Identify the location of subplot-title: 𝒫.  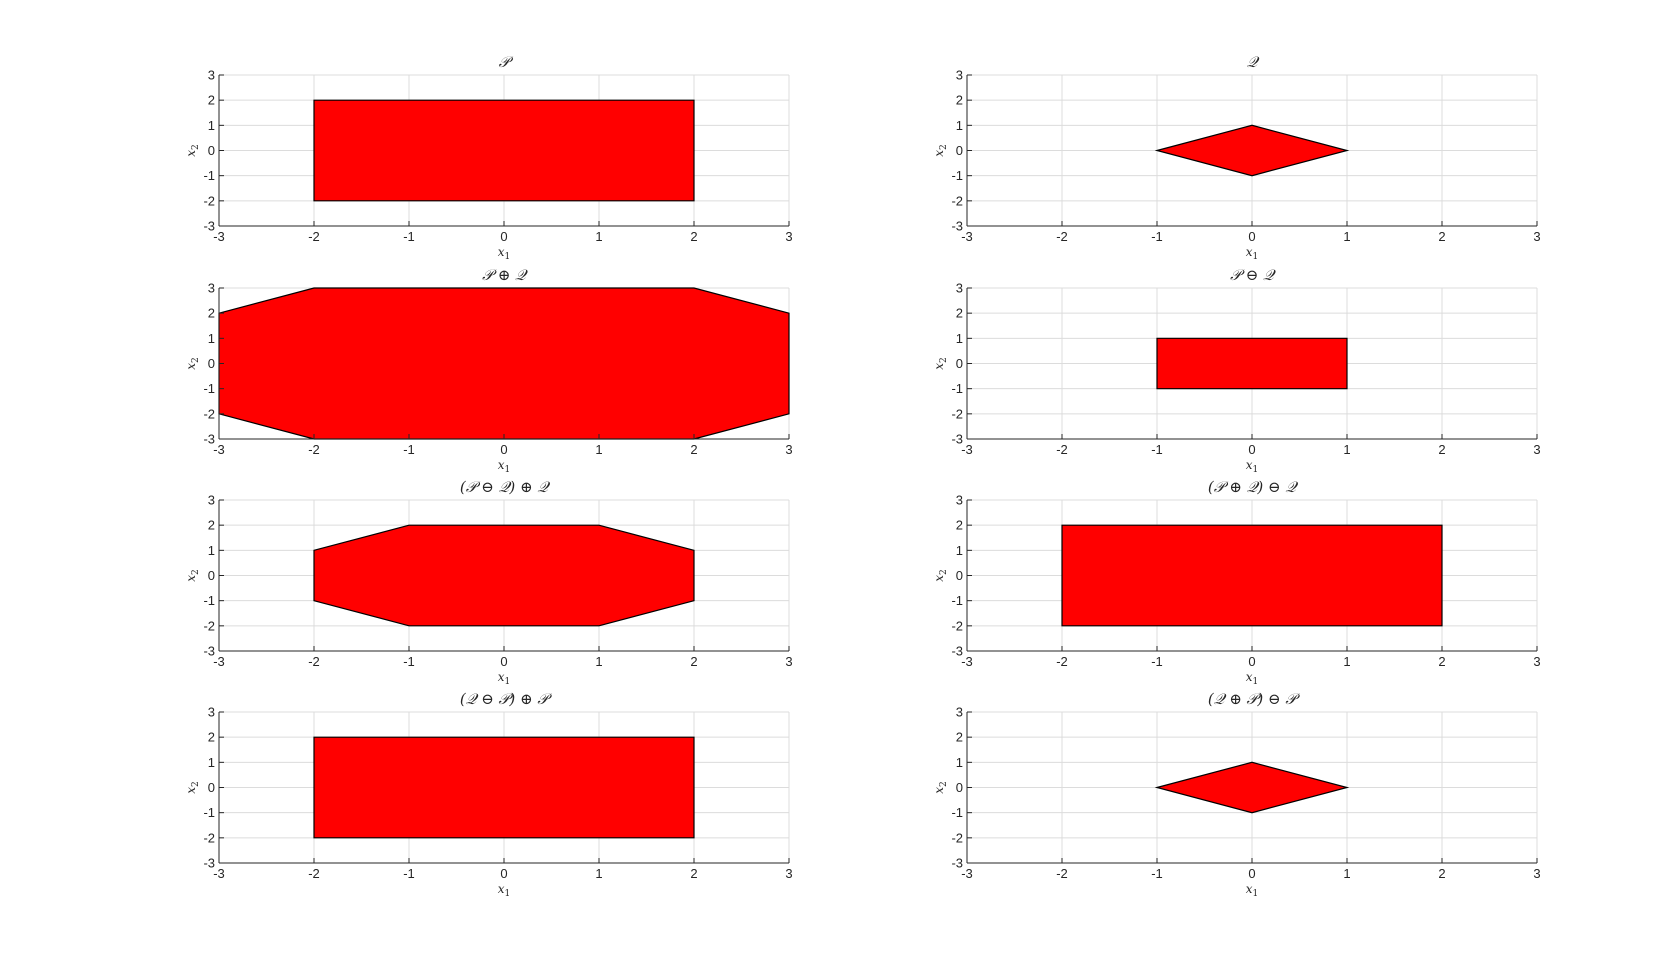
(506, 62).